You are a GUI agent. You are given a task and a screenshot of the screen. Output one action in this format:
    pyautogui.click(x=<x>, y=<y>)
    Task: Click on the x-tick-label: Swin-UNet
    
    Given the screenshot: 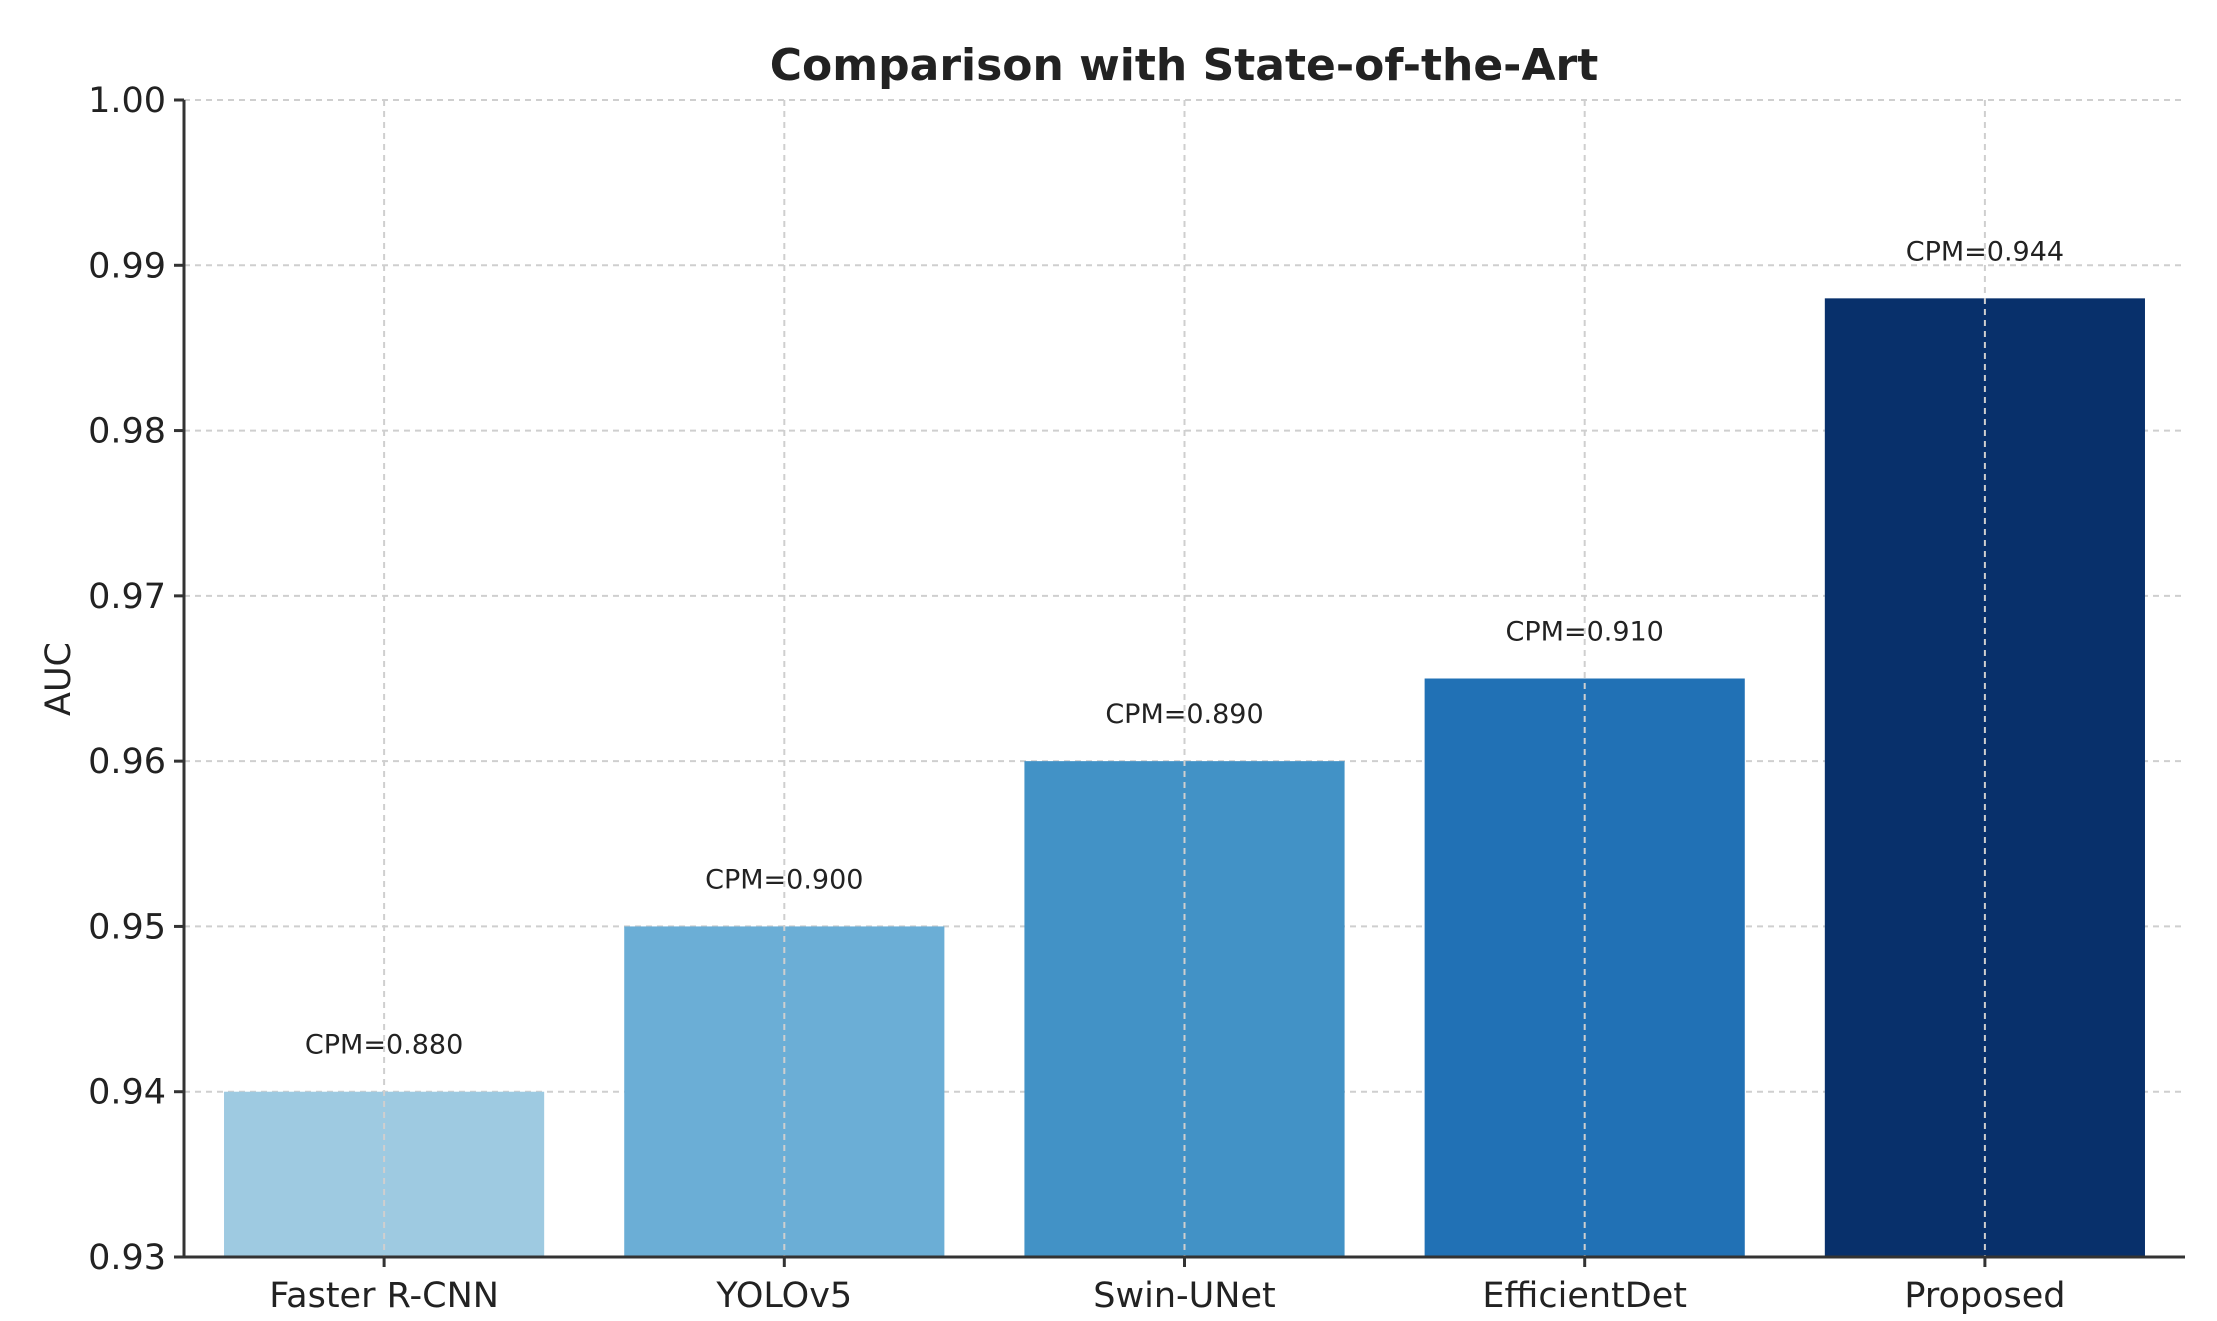 What is the action you would take?
    pyautogui.click(x=1184, y=1296)
    